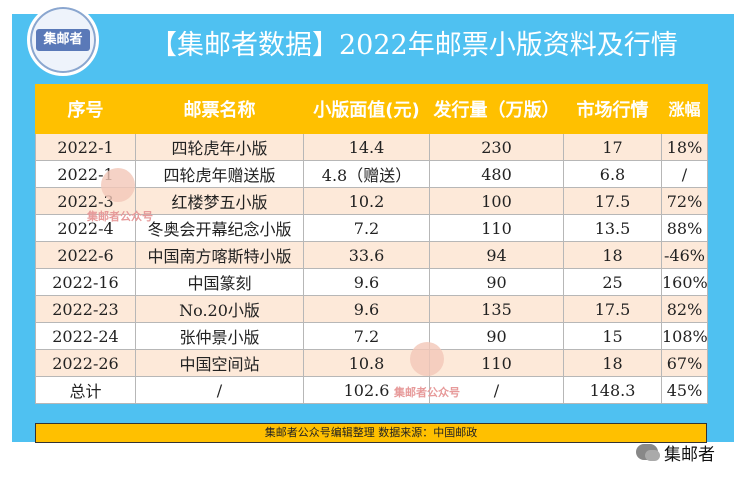 This screenshot has height=482, width=740. Describe the element at coordinates (612, 282) in the screenshot. I see `cell-market-price: 25` at that location.